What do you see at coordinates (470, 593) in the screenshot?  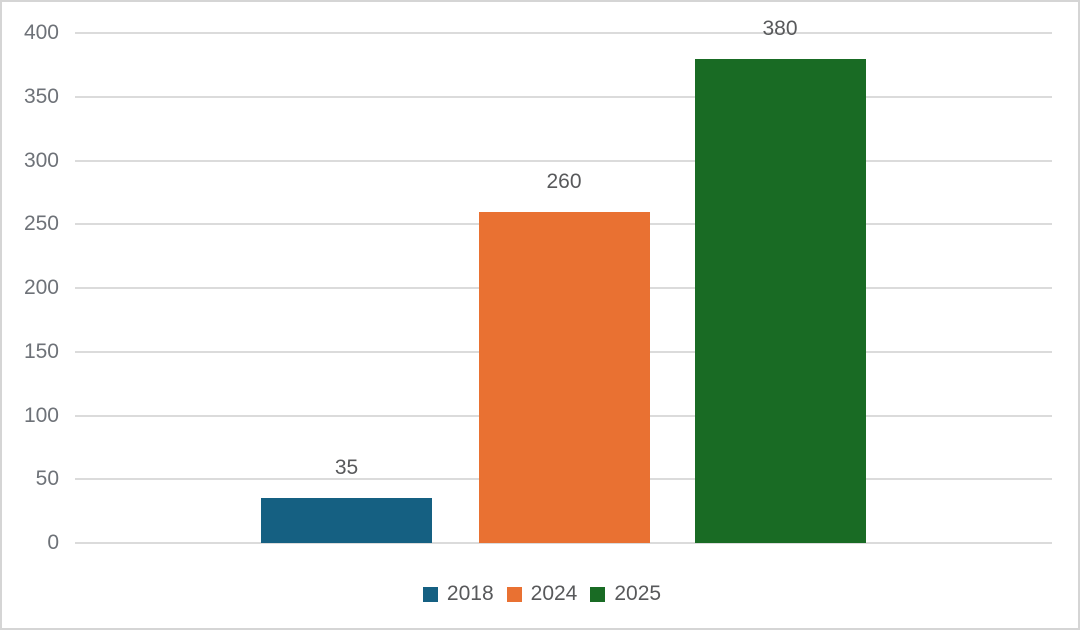 I see `legend-item-label: 2018` at bounding box center [470, 593].